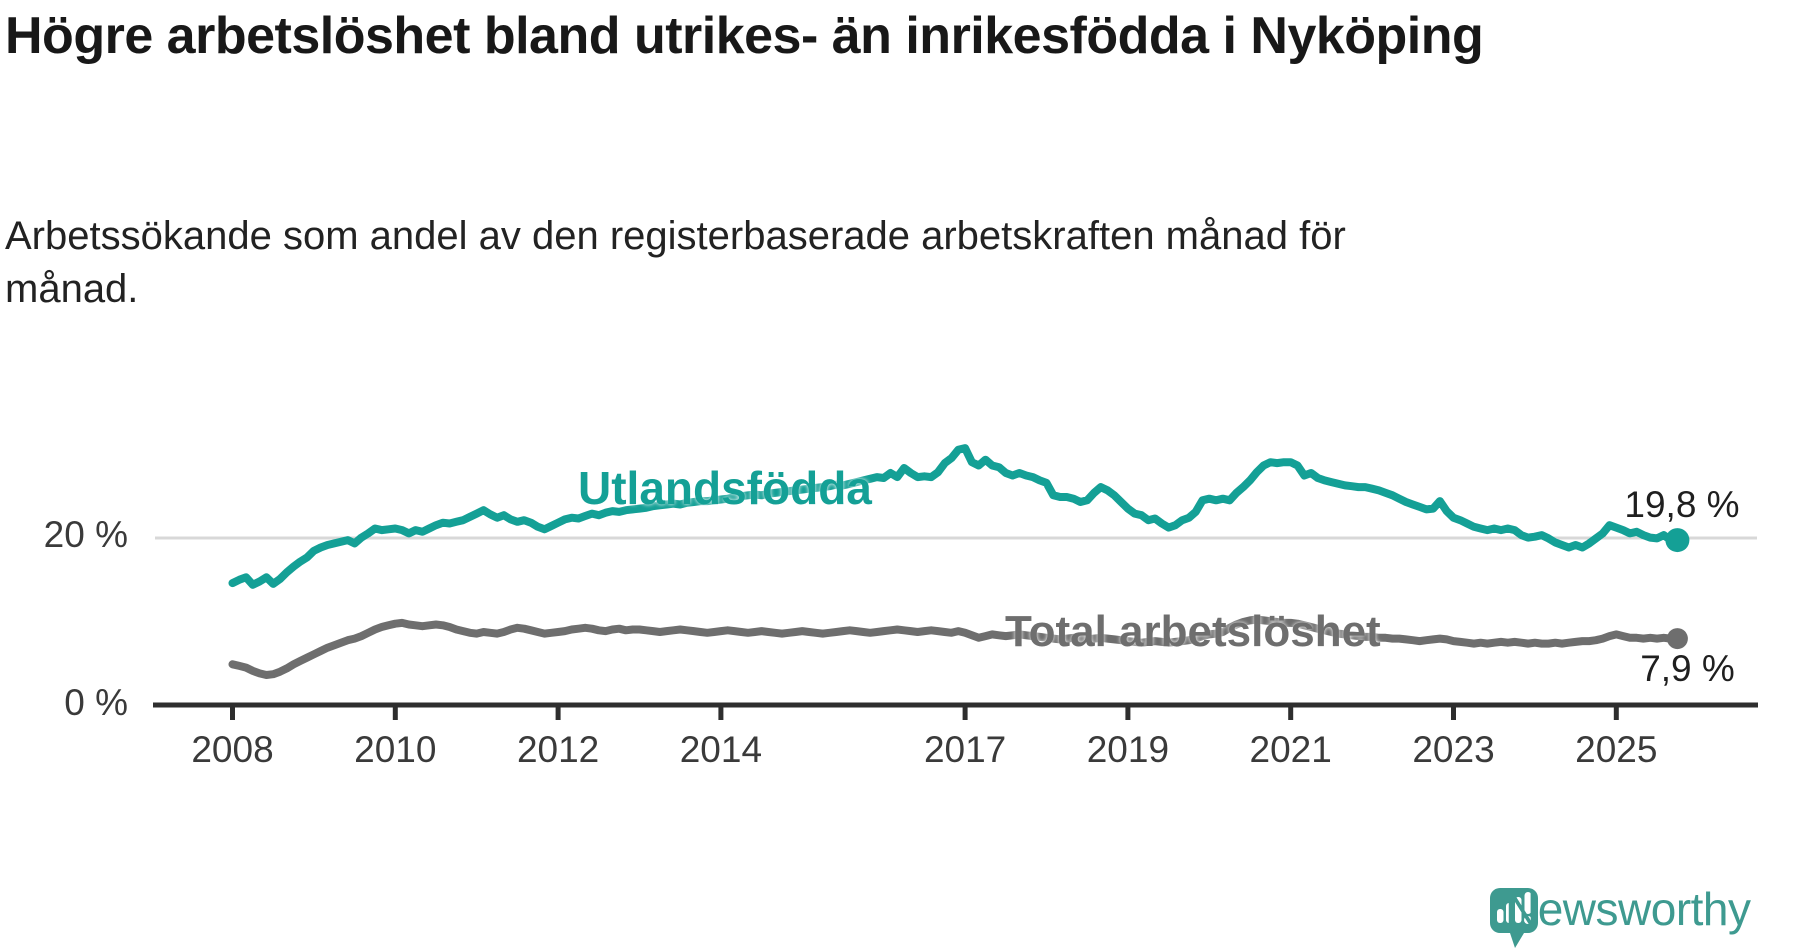 This screenshot has width=1800, height=948. I want to click on brand-name: Newsworthy, so click(1628, 909).